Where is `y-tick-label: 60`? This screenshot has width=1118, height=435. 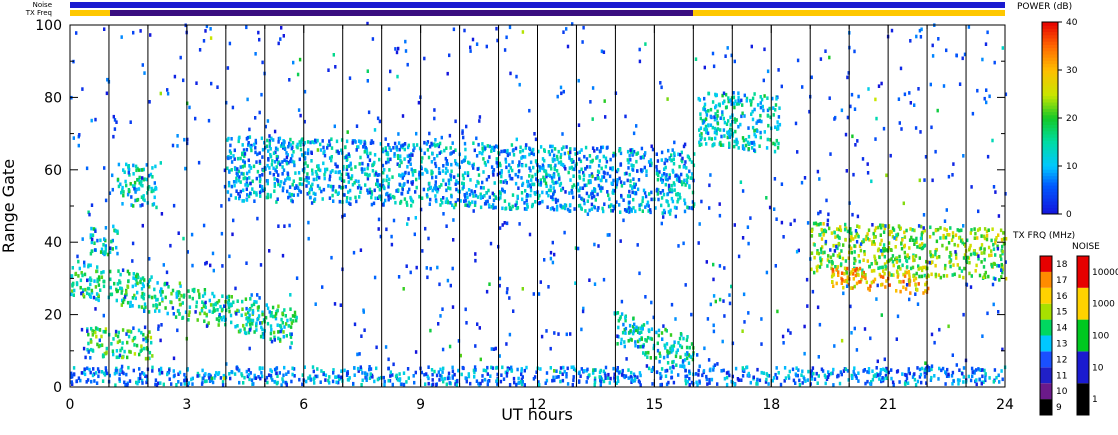
y-tick-label: 60 is located at coordinates (53, 171).